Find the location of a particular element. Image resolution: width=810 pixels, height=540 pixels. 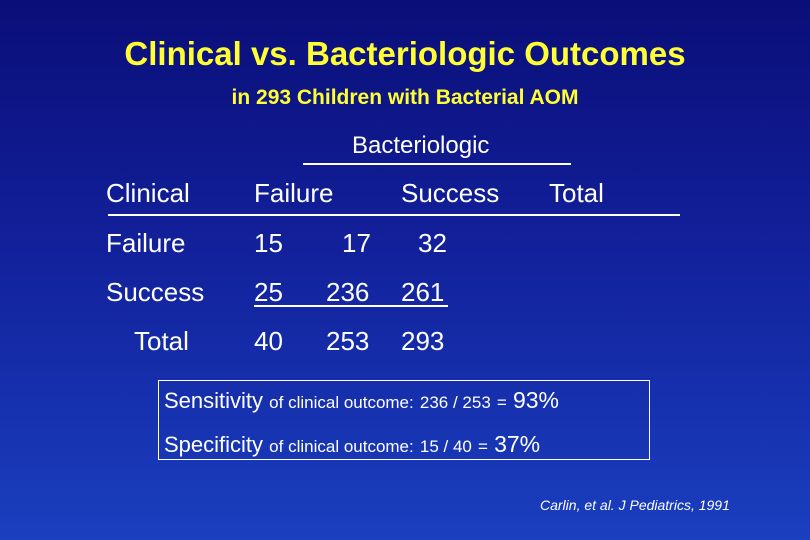

col-header-success: Success is located at coordinates (450, 193).